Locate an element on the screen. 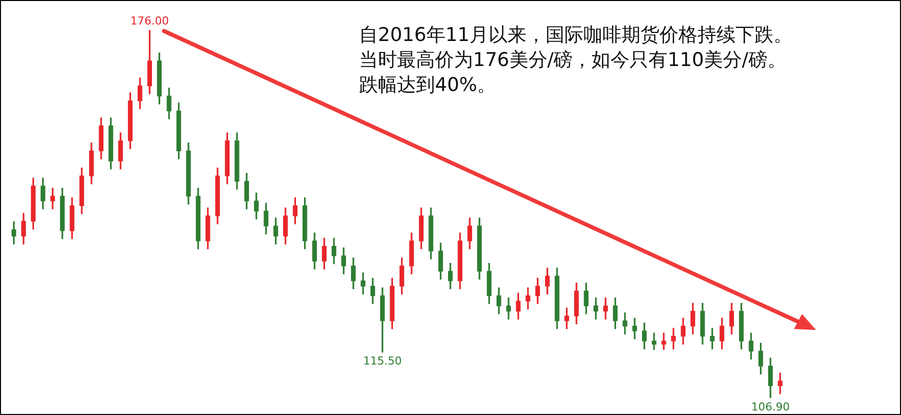 Image resolution: width=901 pixels, height=415 pixels. annotation: 自2016年11月以来，国际咖啡期货价格持续下跌。 is located at coordinates (576, 35).